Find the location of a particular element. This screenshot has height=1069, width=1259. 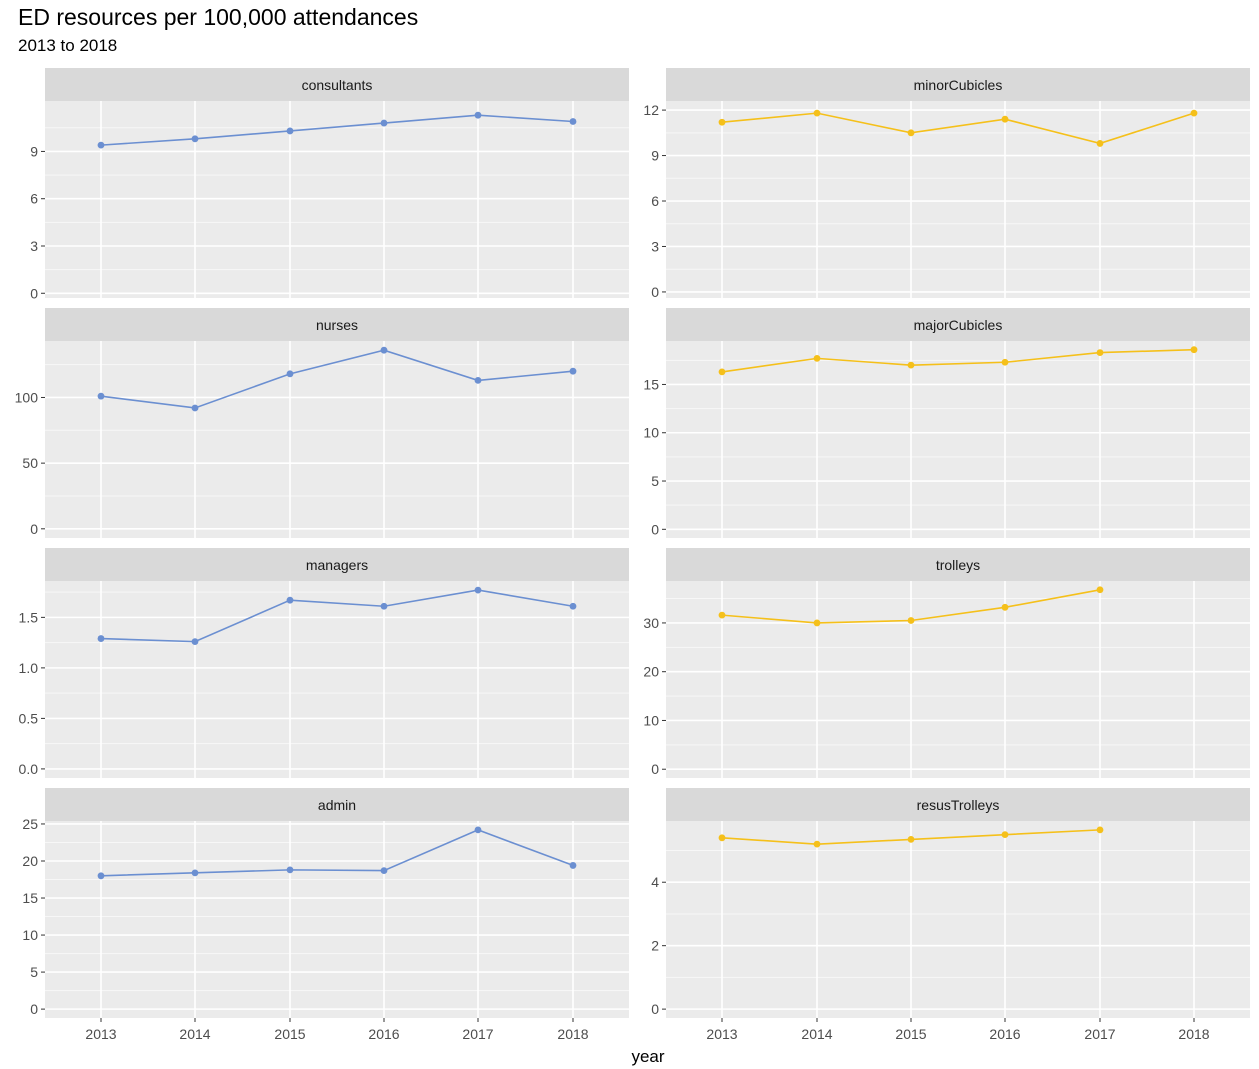

y-tick-label: 1.0 is located at coordinates (29, 668).